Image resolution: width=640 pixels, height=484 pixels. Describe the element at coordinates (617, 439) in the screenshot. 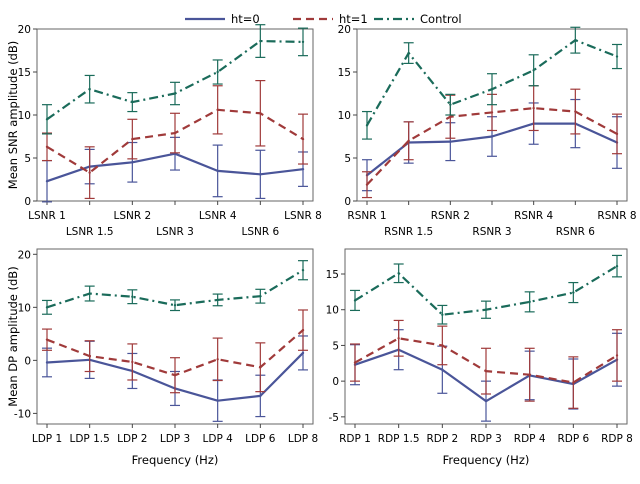

I see `x-tick-label: RDP 8` at that location.